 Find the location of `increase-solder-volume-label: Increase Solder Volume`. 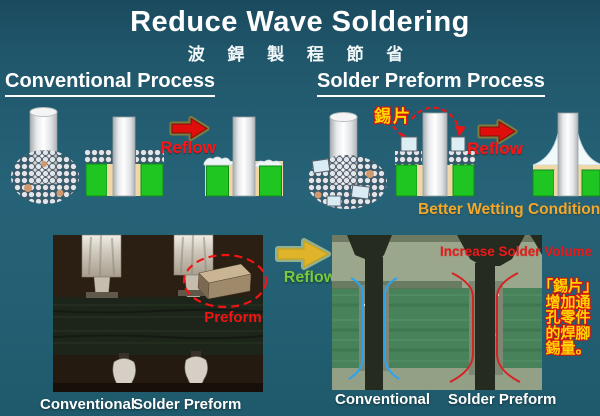

increase-solder-volume-label: Increase Solder Volume is located at coordinates (516, 251).